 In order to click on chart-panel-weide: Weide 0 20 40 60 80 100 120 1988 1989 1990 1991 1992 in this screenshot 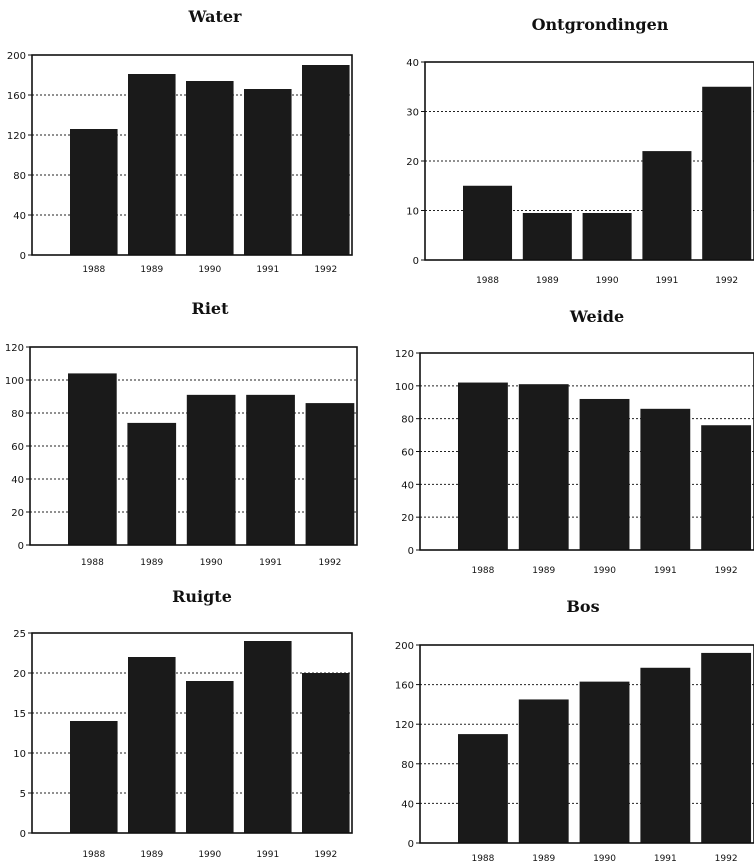, I will do `click(574, 441)`.